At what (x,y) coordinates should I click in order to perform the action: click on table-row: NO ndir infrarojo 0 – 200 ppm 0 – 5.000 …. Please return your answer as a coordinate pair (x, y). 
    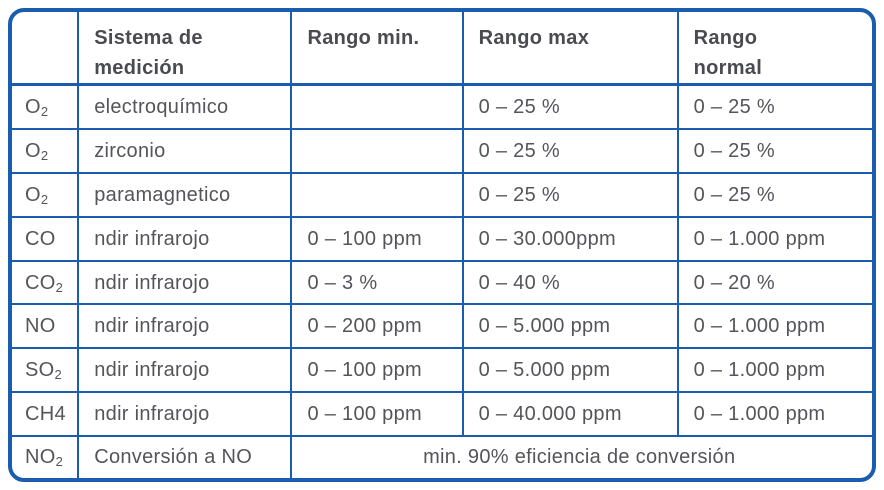
    Looking at the image, I should click on (442, 326).